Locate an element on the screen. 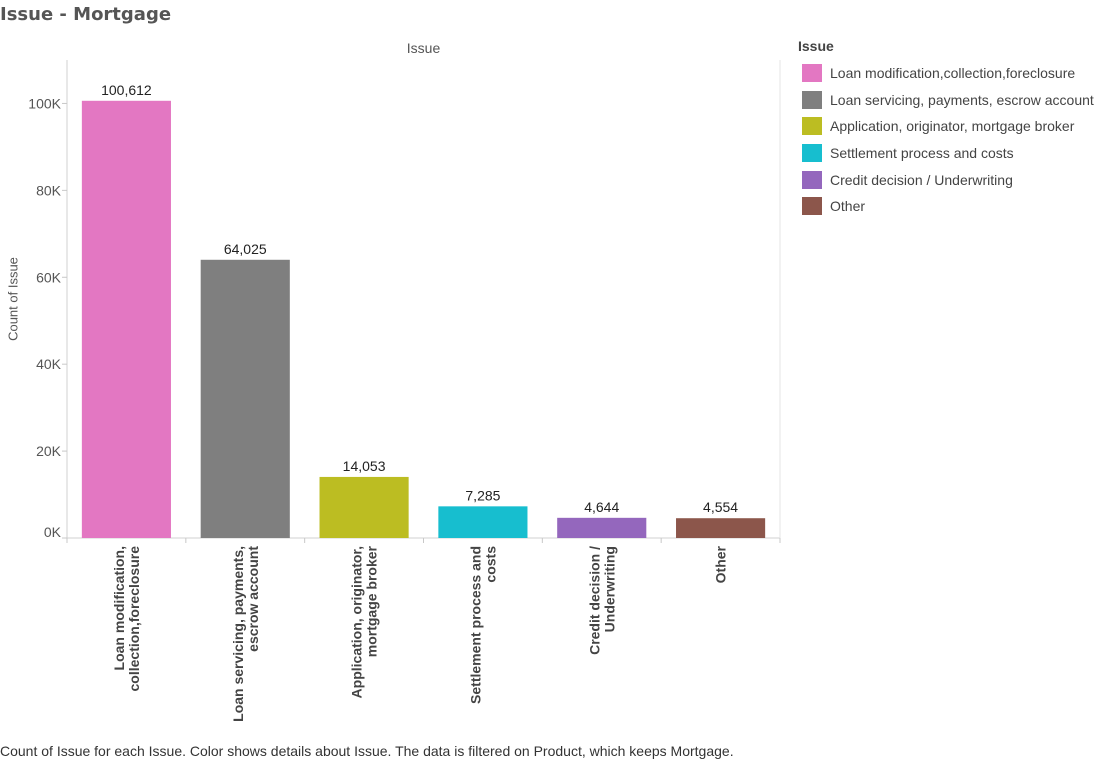  y-tick-label: 0K is located at coordinates (53, 532).